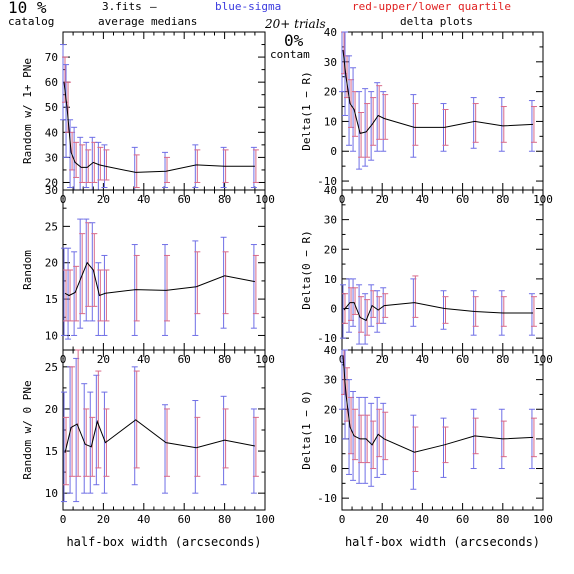  I want to click on y-tick-label: 50, so click(51, 107).